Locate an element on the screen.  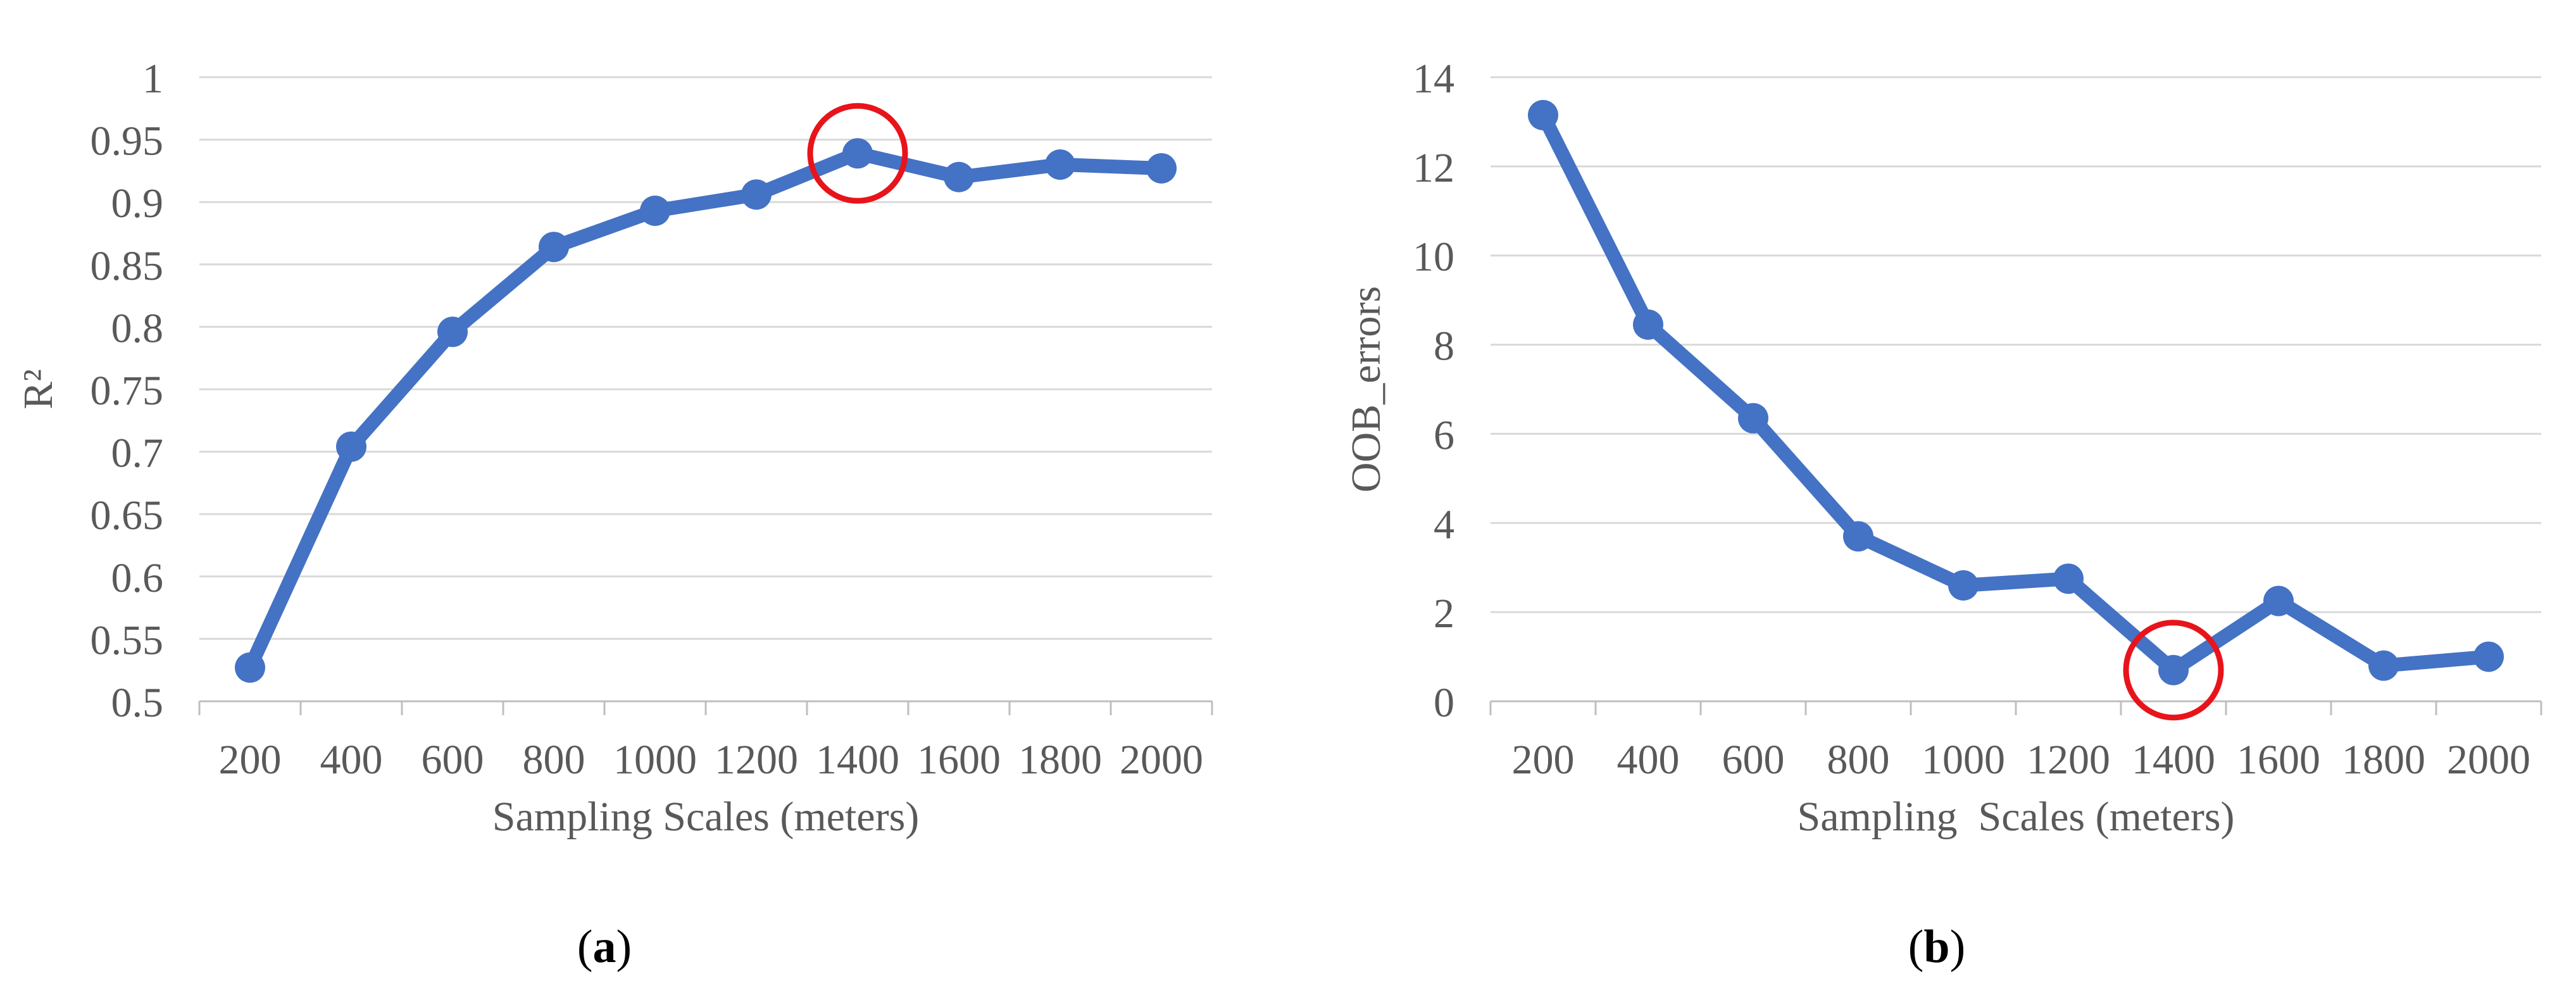
y-tick-label: 0.75 is located at coordinates (127, 391).